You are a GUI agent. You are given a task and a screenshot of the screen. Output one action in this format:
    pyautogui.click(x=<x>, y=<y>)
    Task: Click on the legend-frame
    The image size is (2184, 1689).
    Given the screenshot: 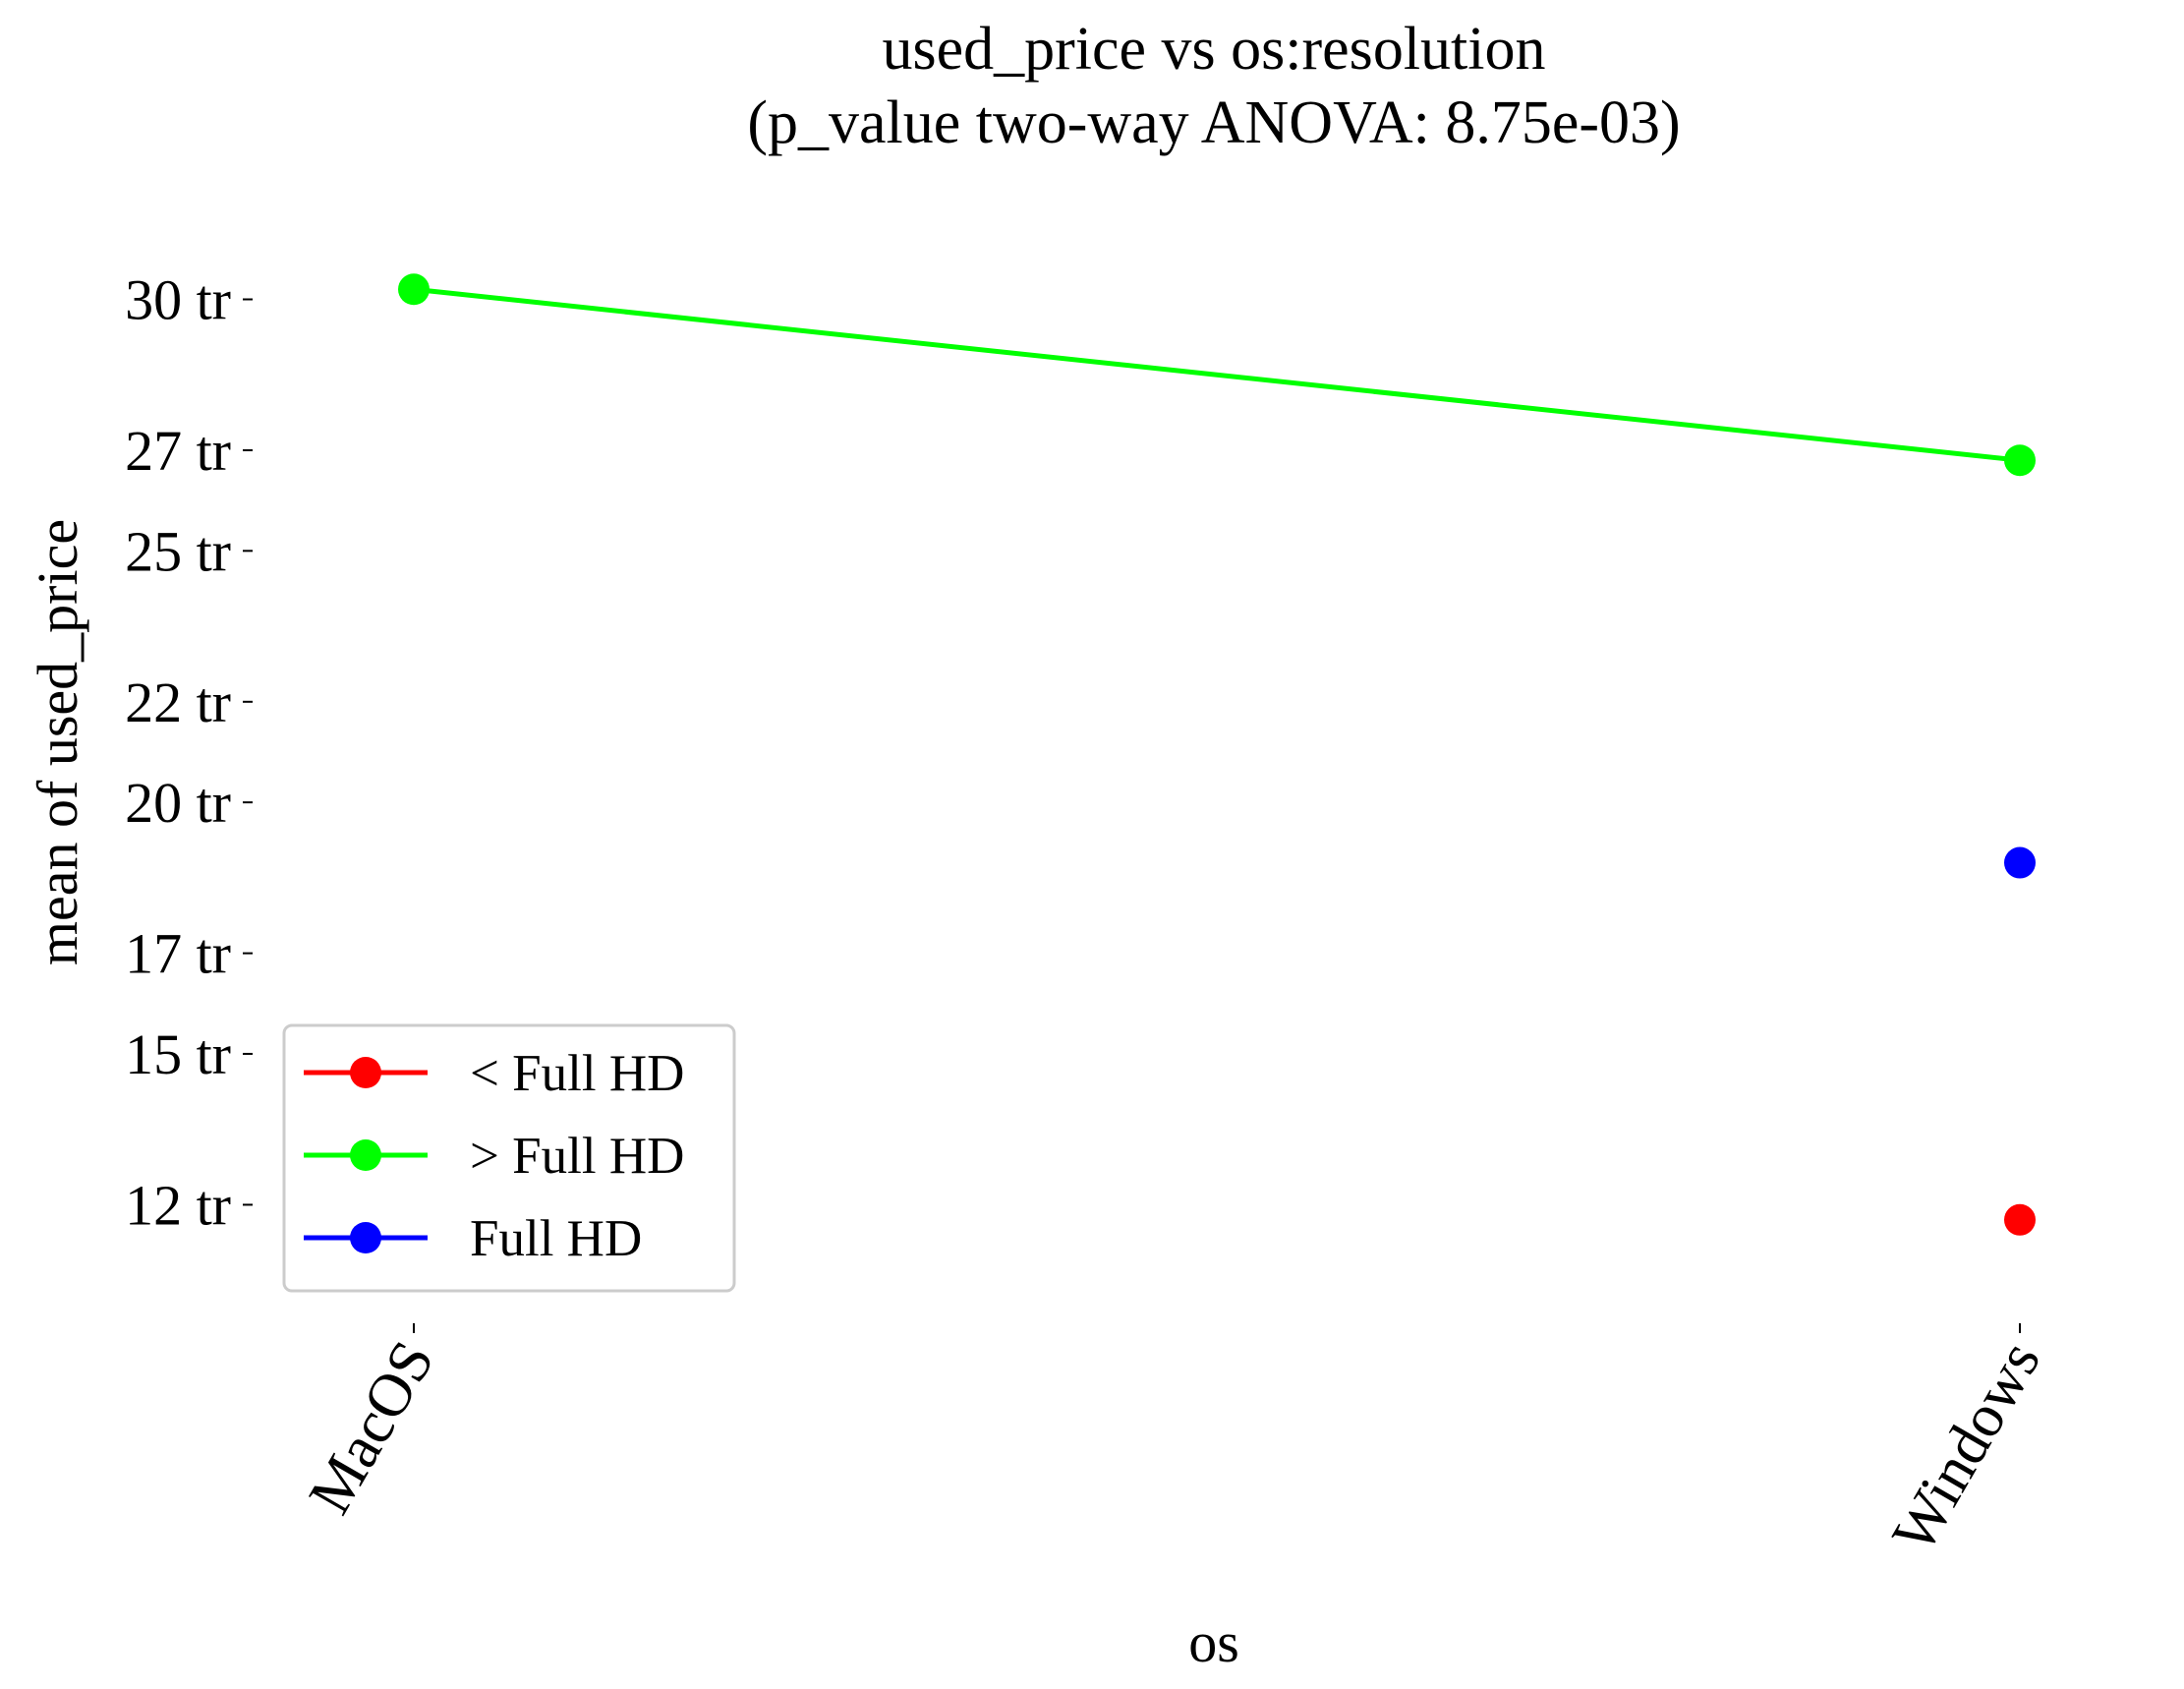 What is the action you would take?
    pyautogui.click(x=509, y=1158)
    